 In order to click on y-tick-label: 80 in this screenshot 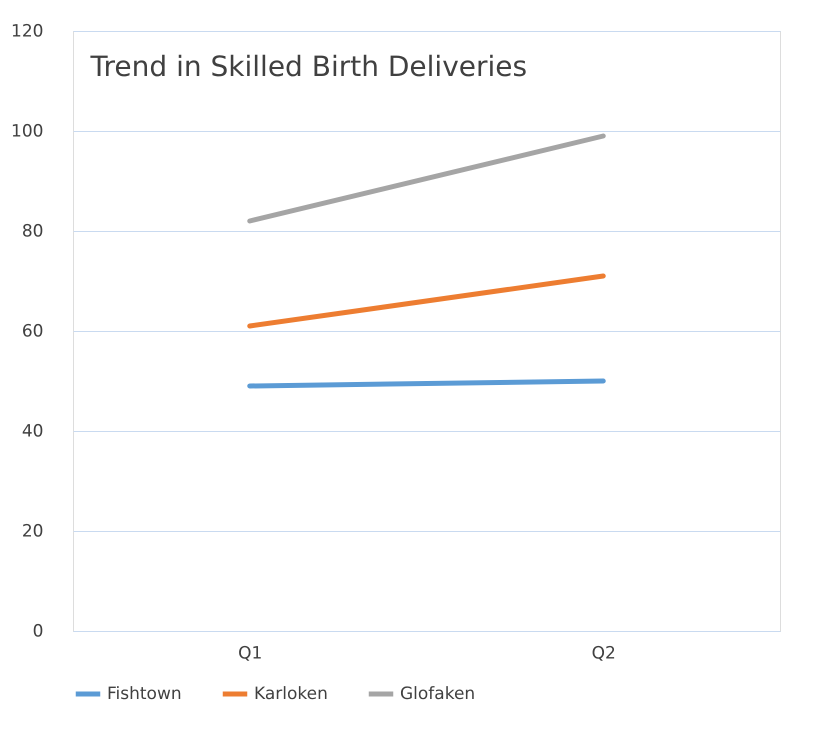, I will do `click(33, 232)`.